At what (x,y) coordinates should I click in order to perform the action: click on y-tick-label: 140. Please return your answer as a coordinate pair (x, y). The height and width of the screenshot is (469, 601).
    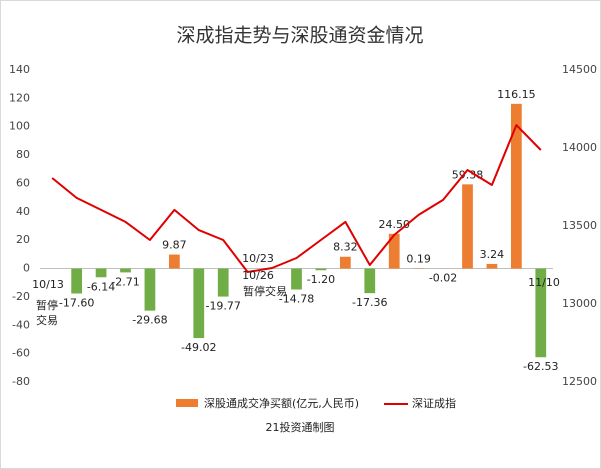
    Looking at the image, I should click on (19, 69).